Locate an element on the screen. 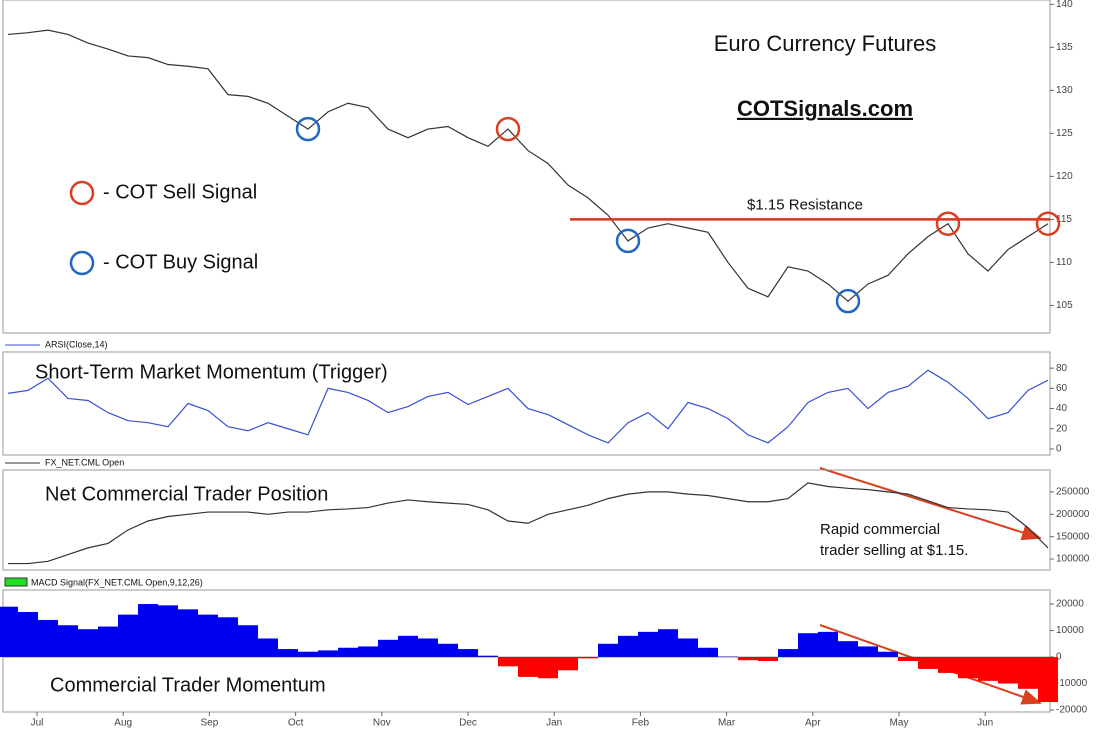  x-tick-label: Jan is located at coordinates (554, 723).